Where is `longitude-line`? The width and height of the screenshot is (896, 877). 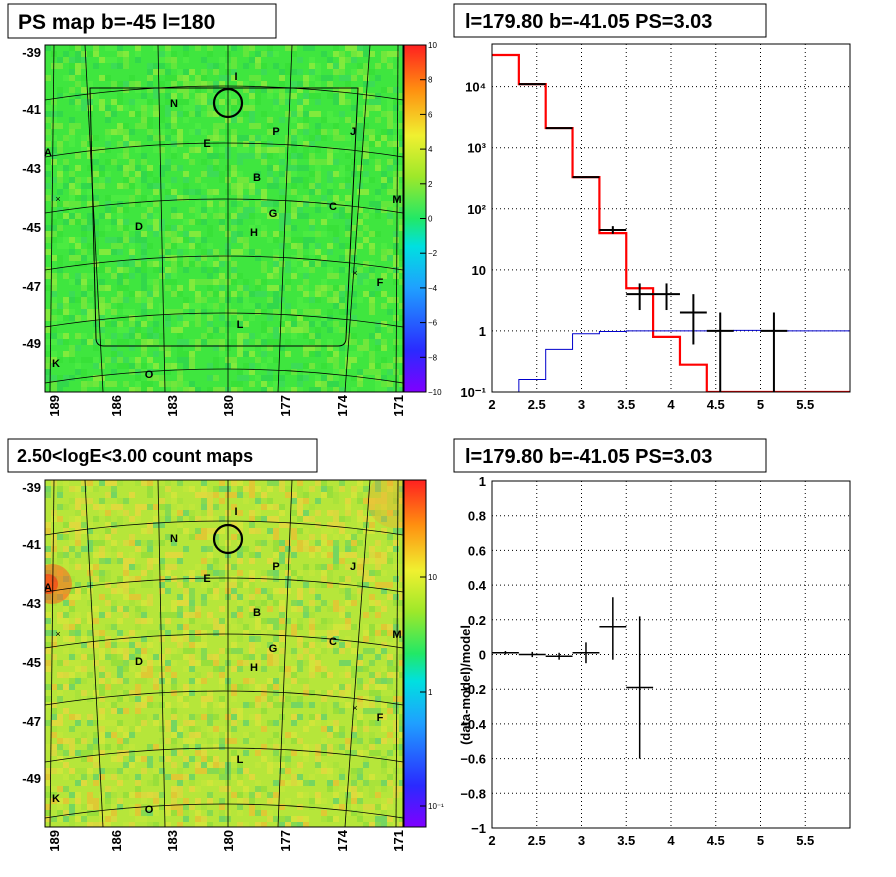
longitude-line is located at coordinates (357, 653).